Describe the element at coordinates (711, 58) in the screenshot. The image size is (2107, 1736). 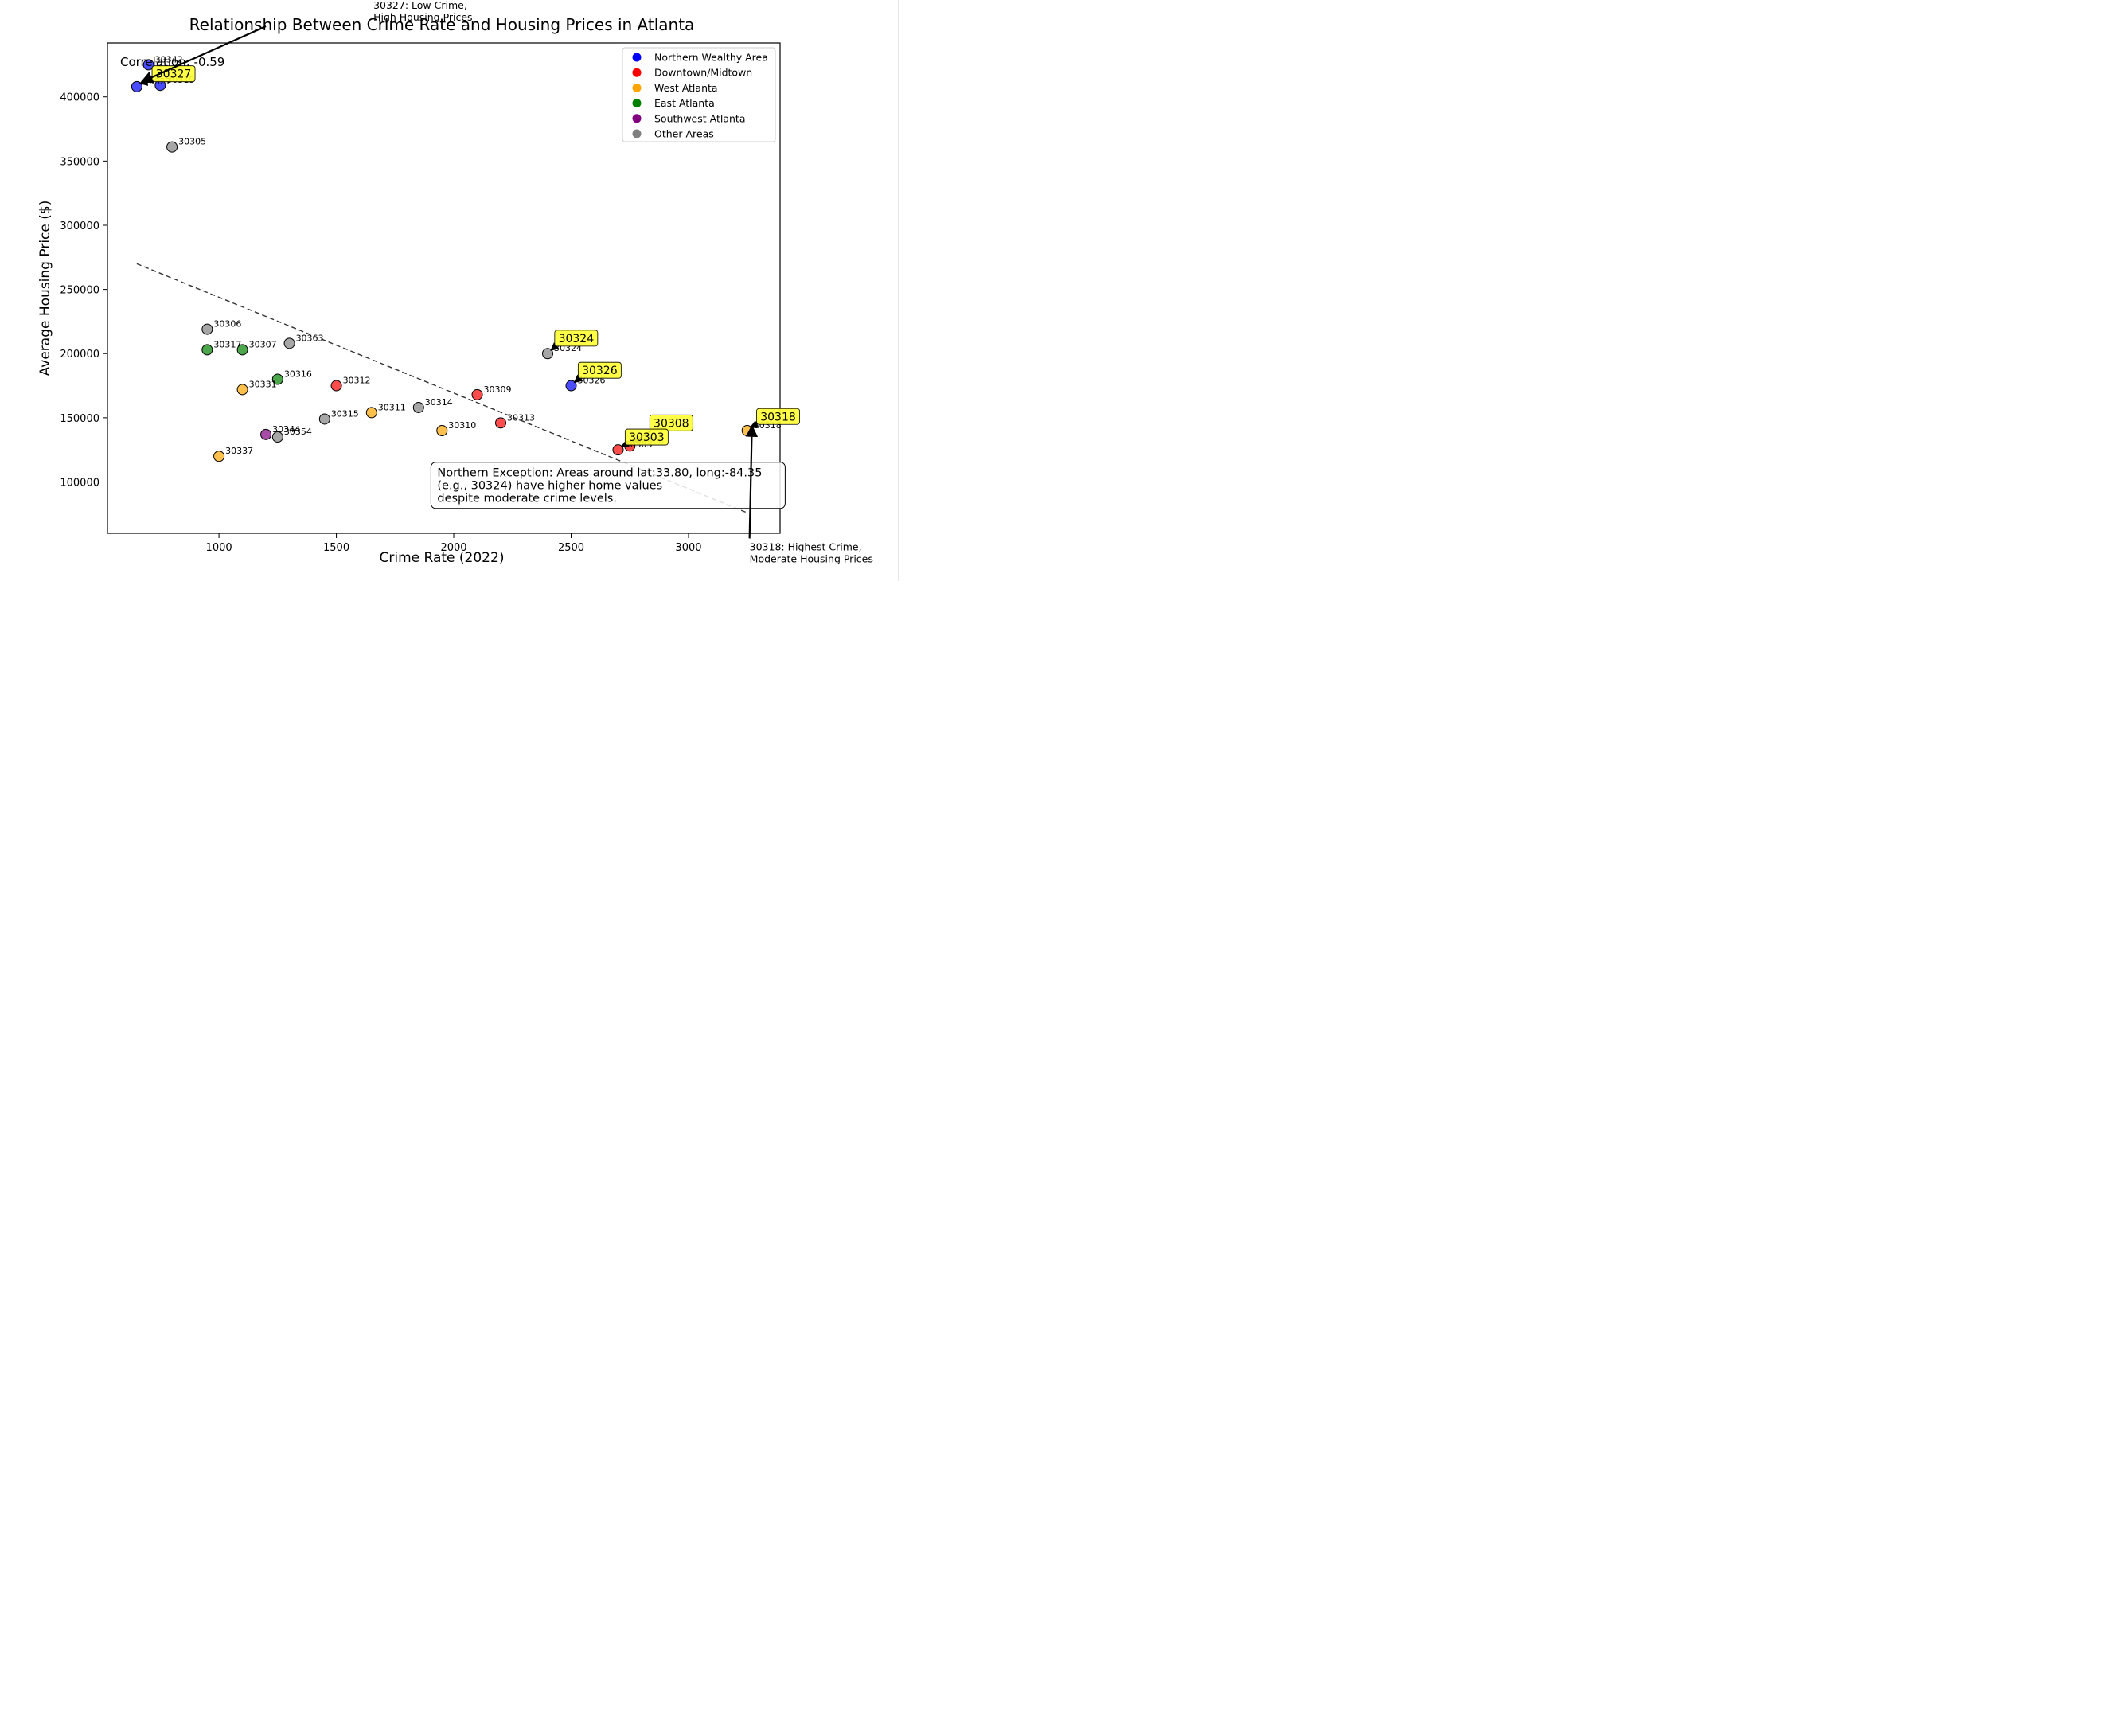
I see `legend-label: Northern Wealthy Area` at that location.